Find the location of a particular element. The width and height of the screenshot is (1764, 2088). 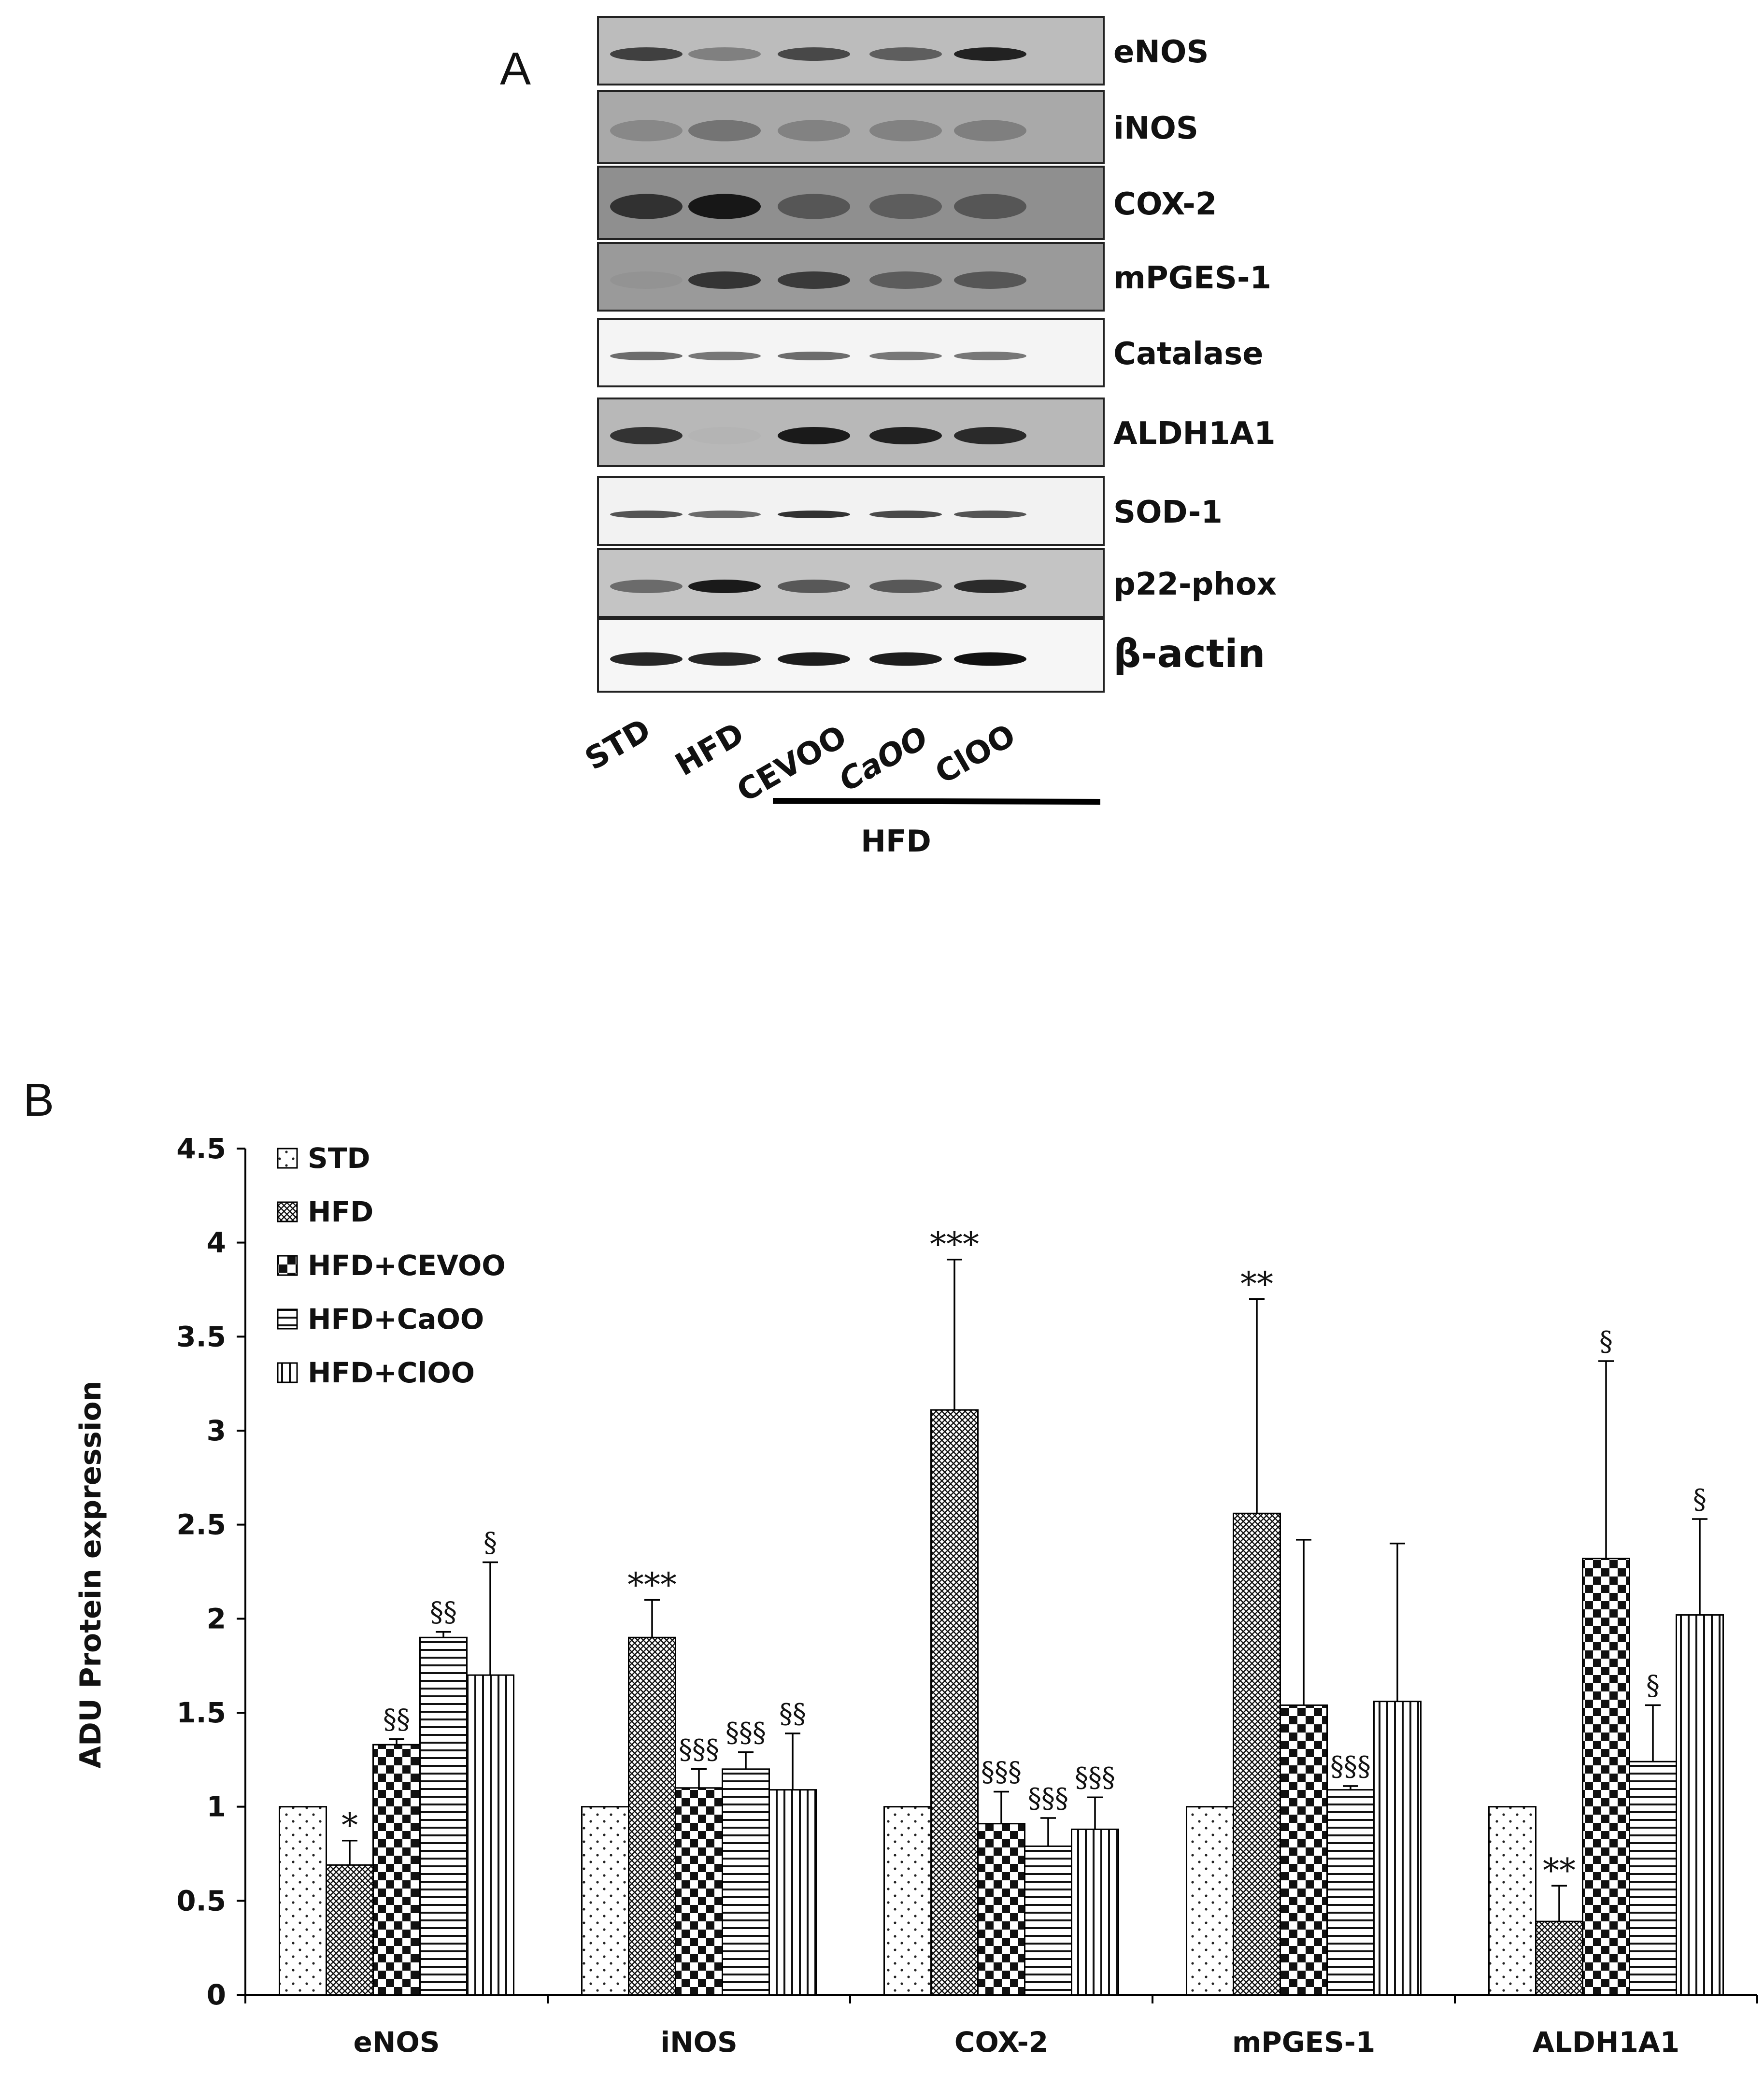

blot-strip: mPGES-1 is located at coordinates (934, 277).